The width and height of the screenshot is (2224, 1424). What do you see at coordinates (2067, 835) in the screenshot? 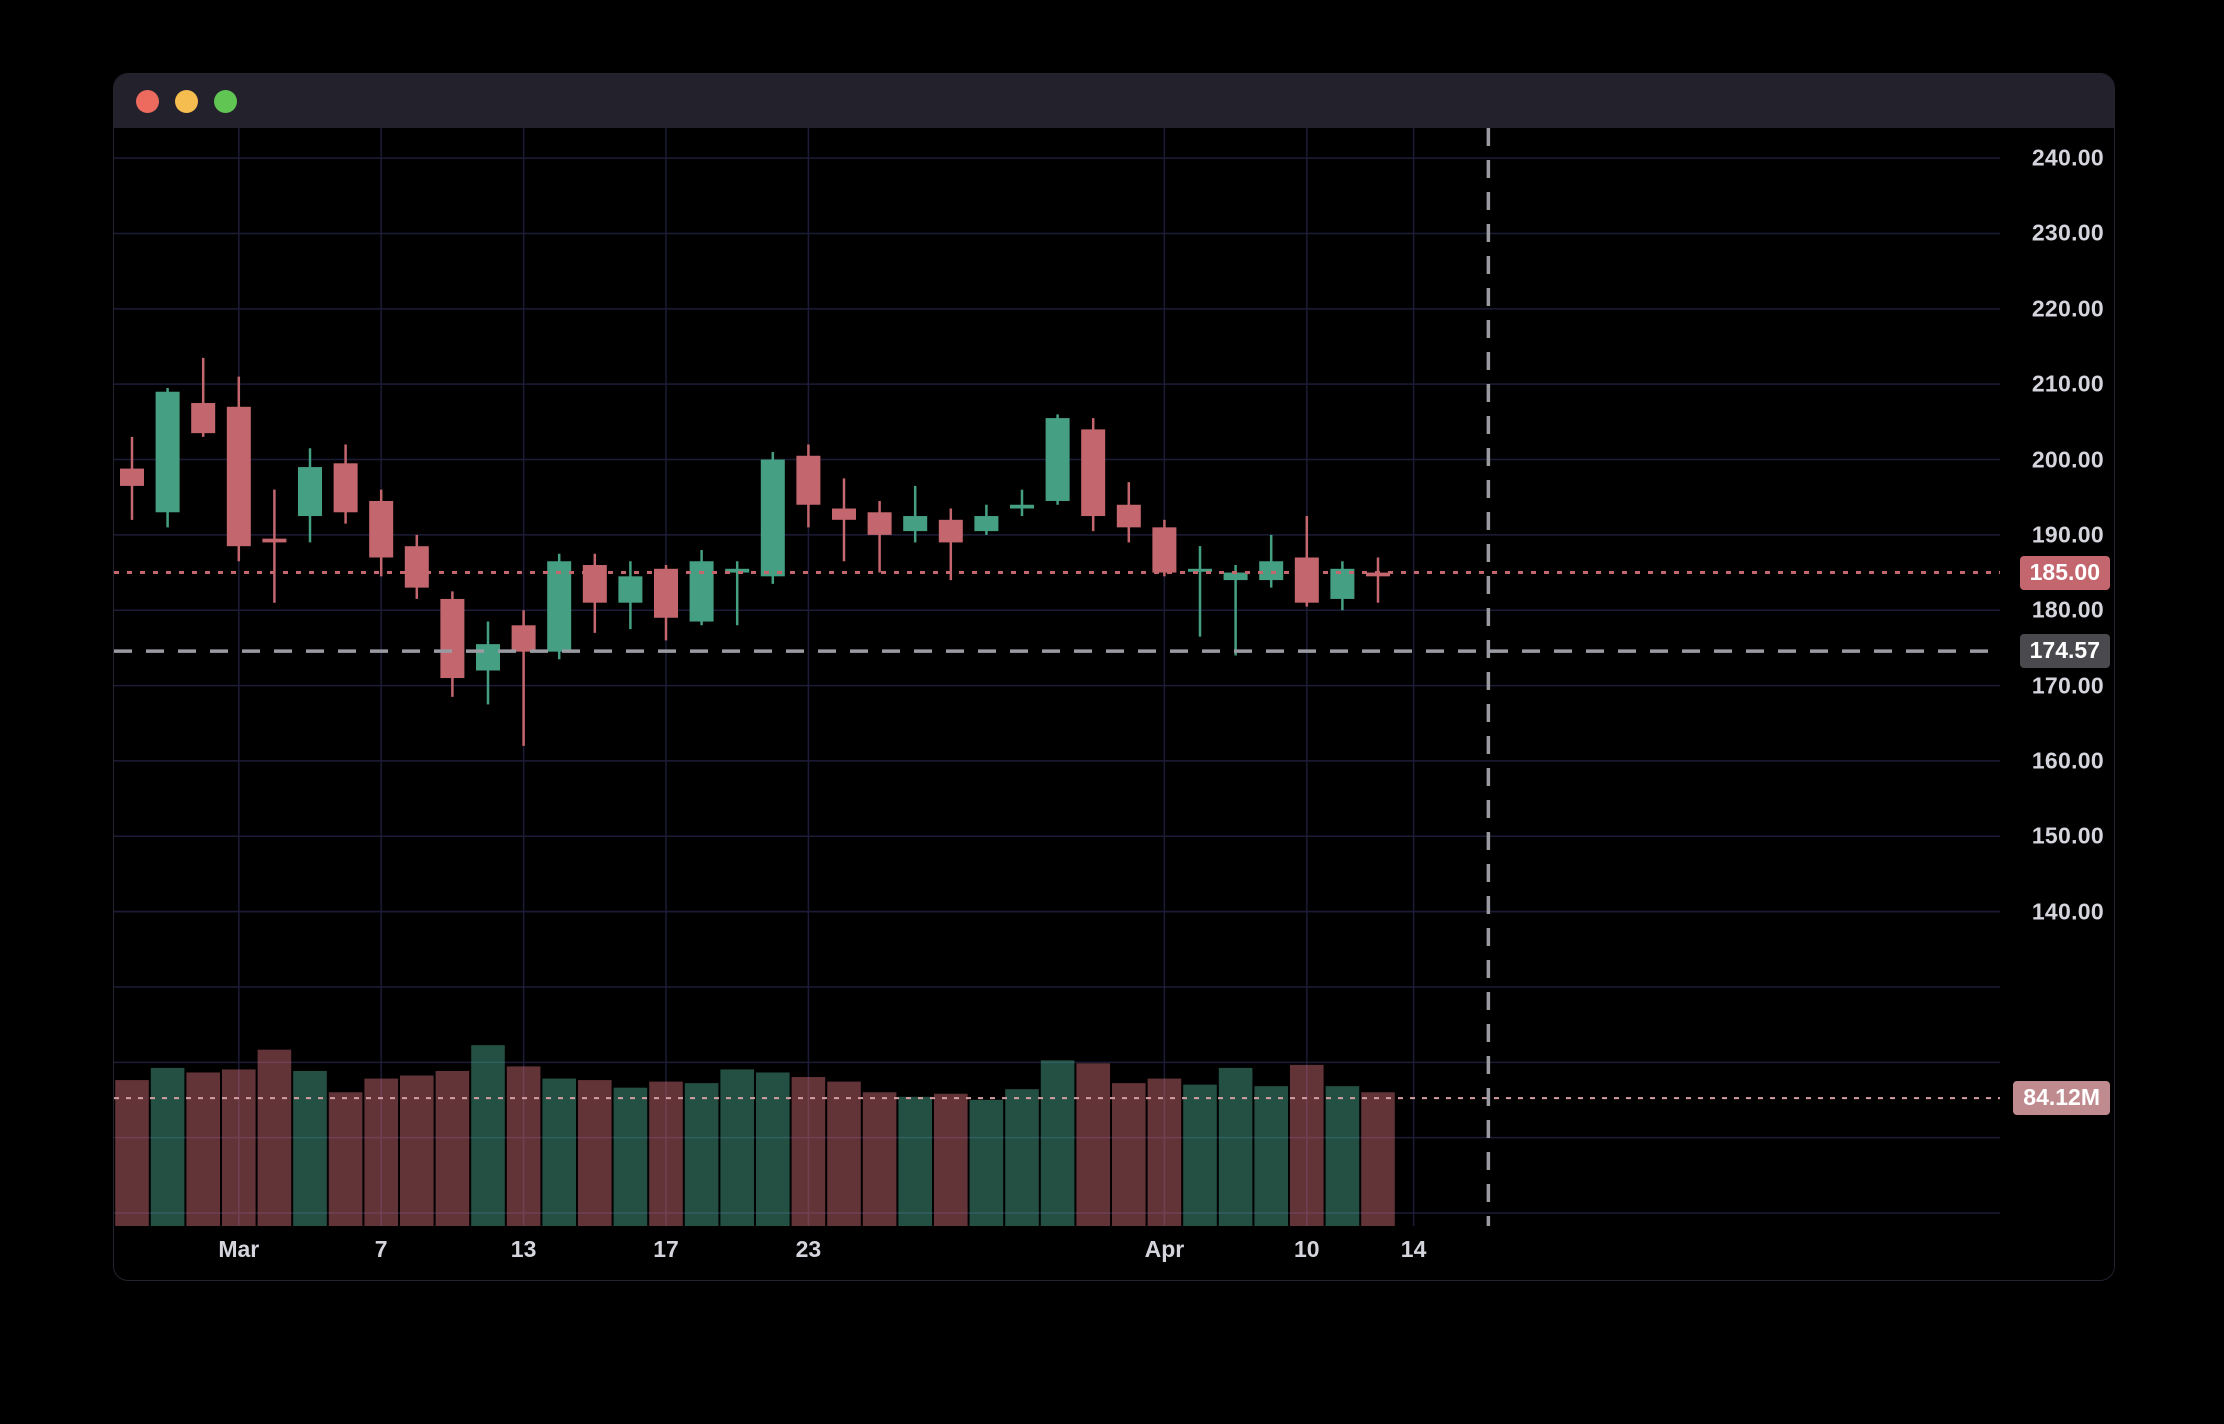
I see `price-axis-tick: 150.00` at bounding box center [2067, 835].